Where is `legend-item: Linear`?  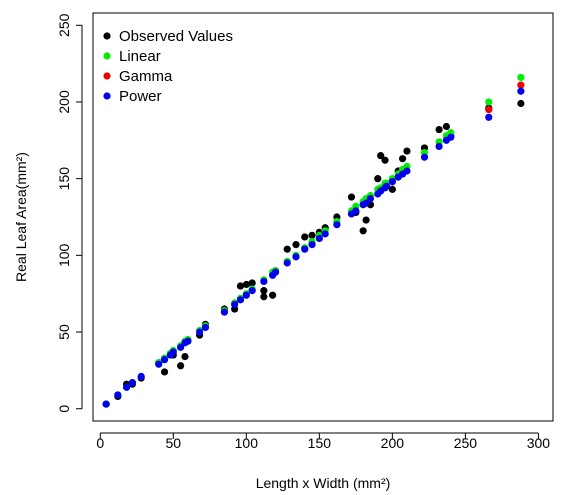 legend-item: Linear is located at coordinates (132, 56).